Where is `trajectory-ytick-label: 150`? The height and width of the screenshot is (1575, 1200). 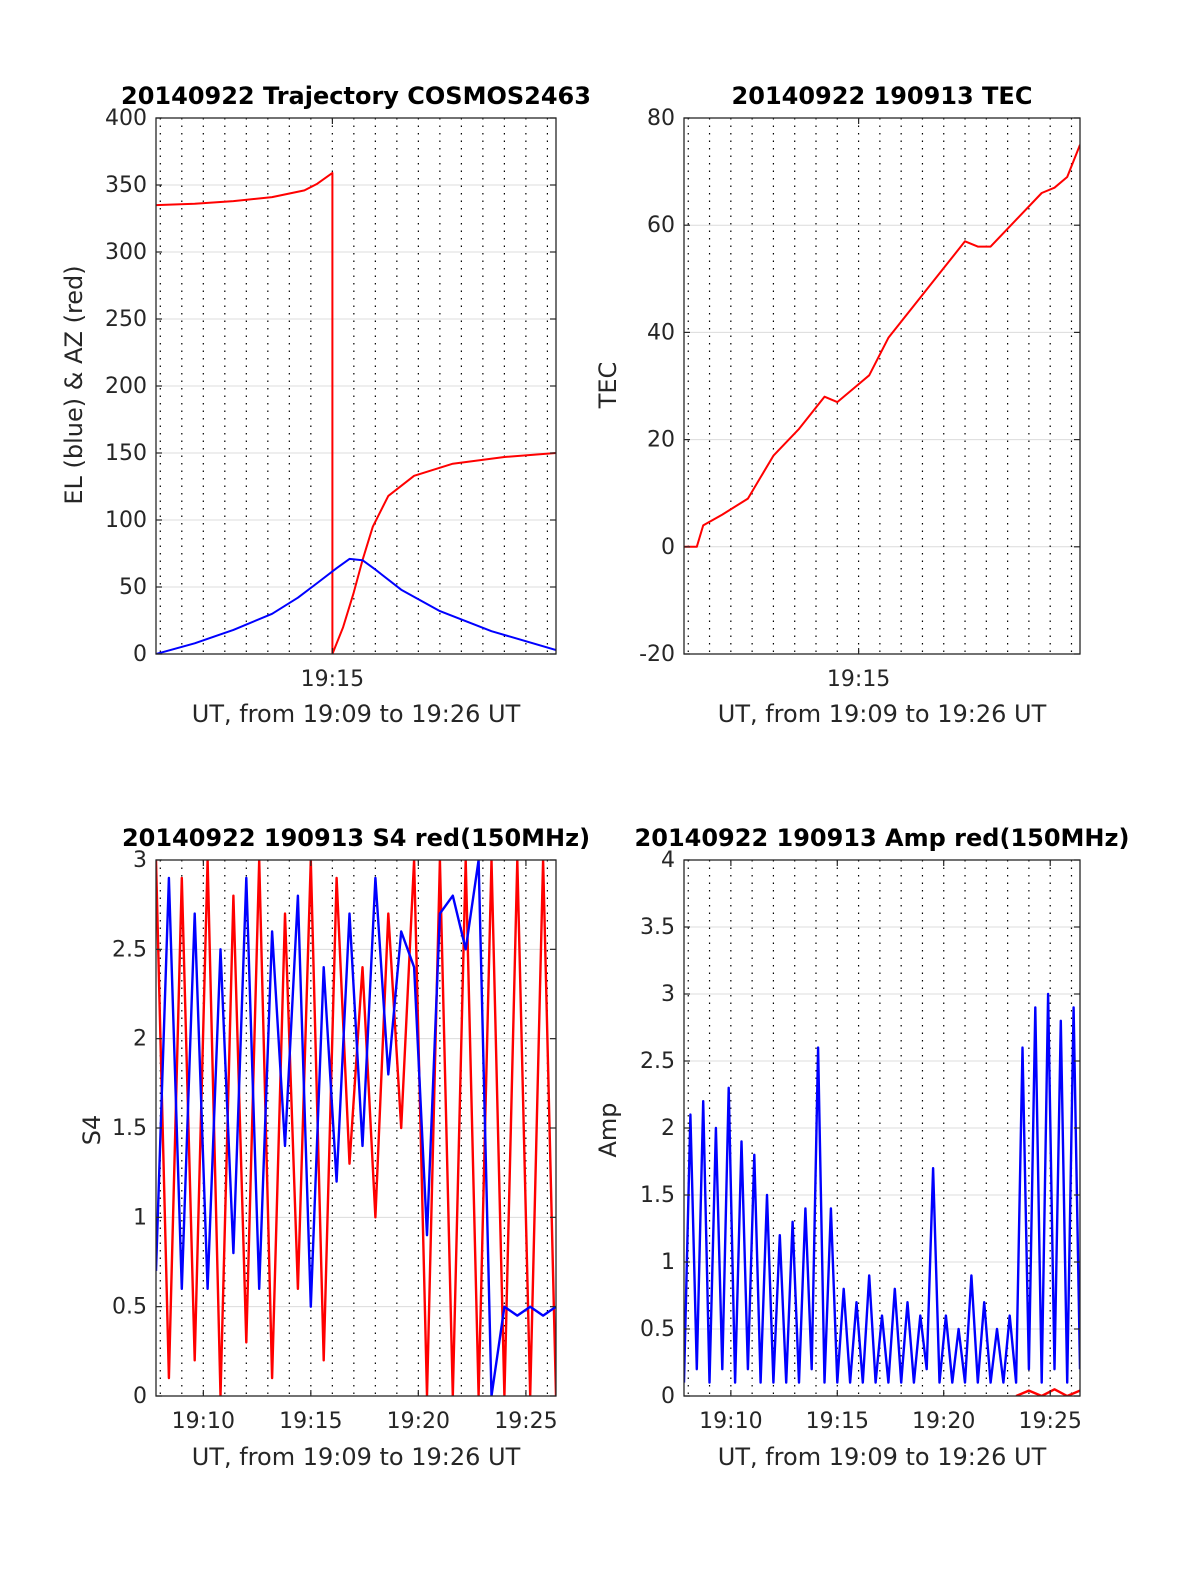
trajectory-ytick-label: 150 is located at coordinates (126, 453).